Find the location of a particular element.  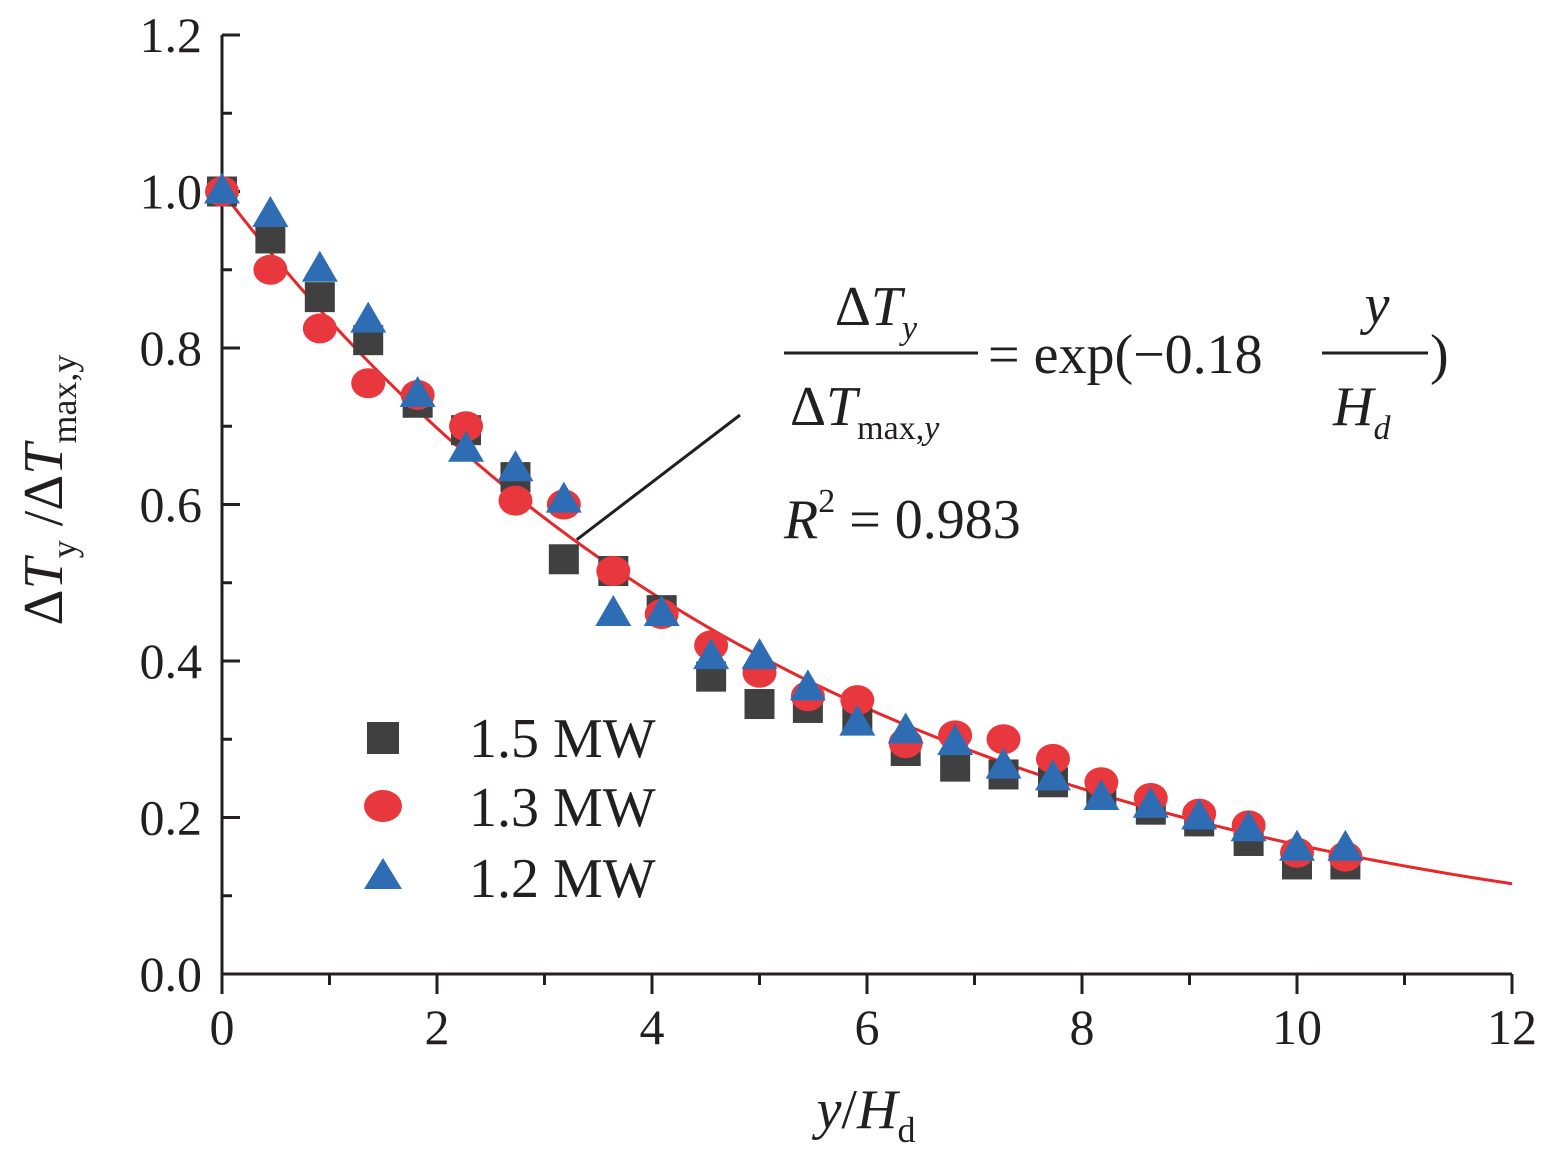

annotation-leader-line is located at coordinates (658, 477).